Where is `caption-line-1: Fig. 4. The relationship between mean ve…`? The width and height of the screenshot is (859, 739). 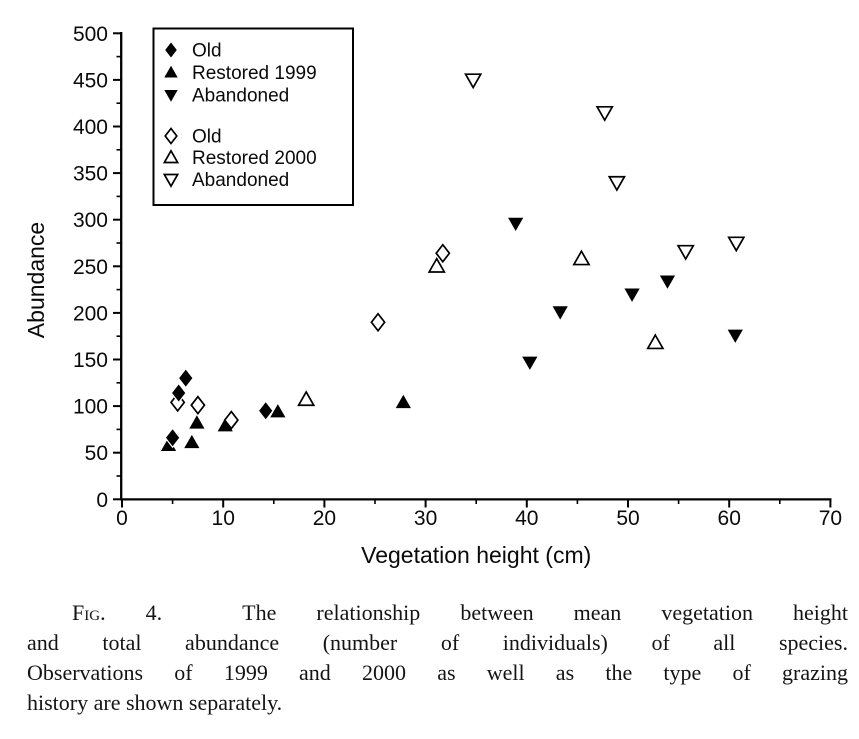
caption-line-1: Fig. 4. The relationship between mean ve… is located at coordinates (437, 613).